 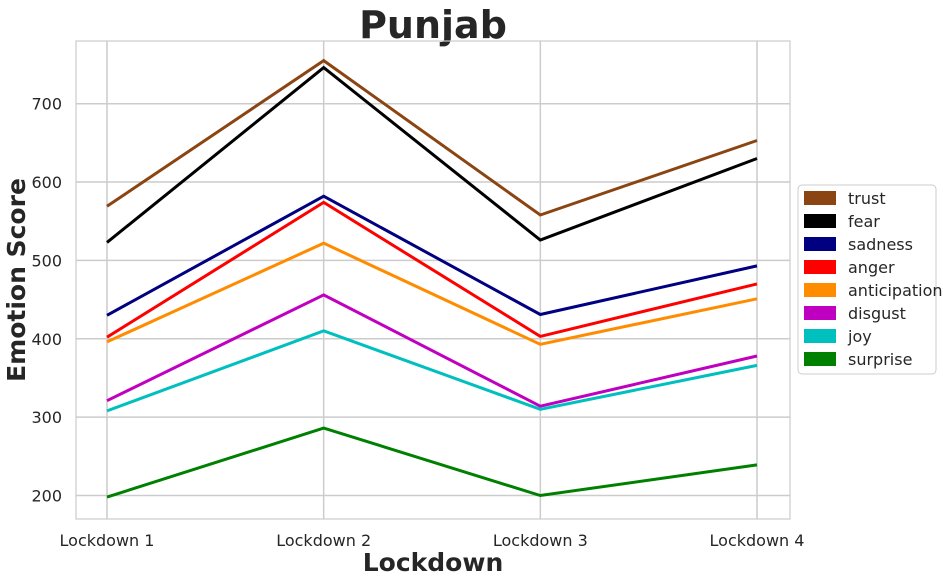 What do you see at coordinates (46, 260) in the screenshot?
I see `y-tick-label: 500` at bounding box center [46, 260].